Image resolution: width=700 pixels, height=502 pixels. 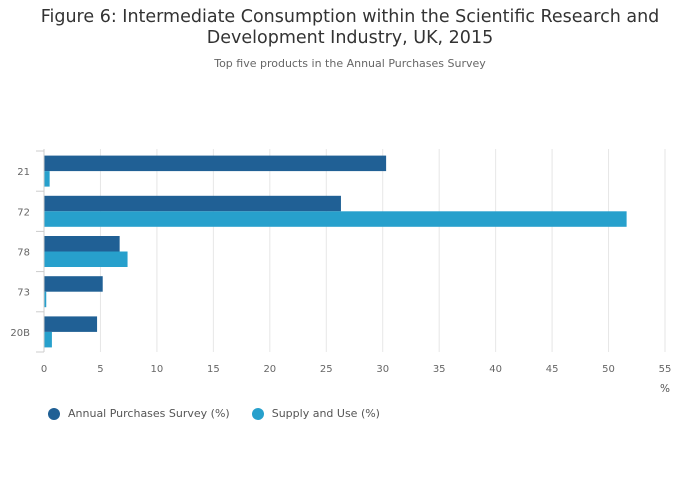 What do you see at coordinates (665, 389) in the screenshot?
I see `x-axis-label: %` at bounding box center [665, 389].